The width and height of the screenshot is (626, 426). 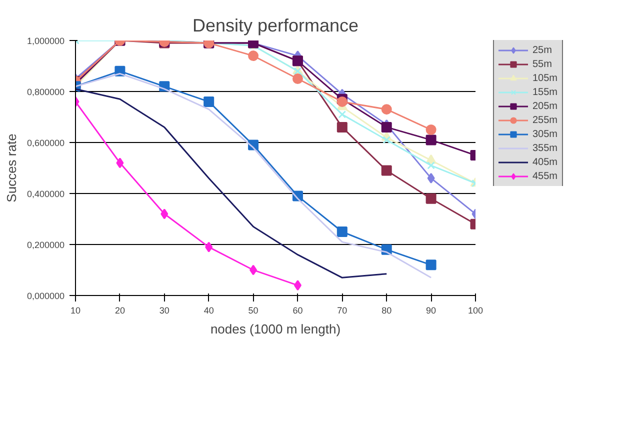 I want to click on x-tick-label: 40, so click(x=209, y=311).